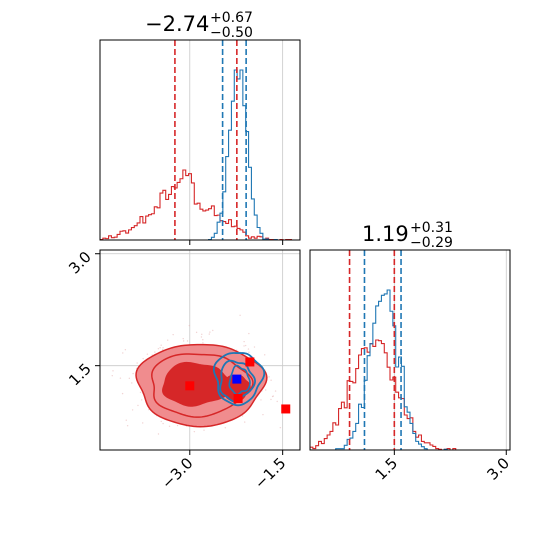  I want to click on histogram-param1-content, so click(200, 140).